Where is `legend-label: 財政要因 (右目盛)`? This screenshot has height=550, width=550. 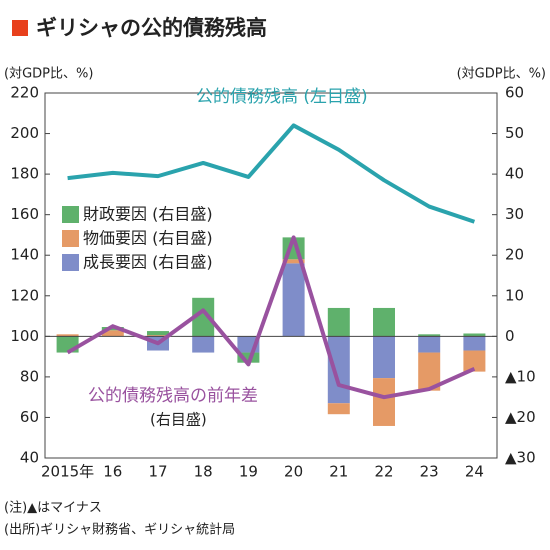 legend-label: 財政要因 (右目盛) is located at coordinates (148, 214).